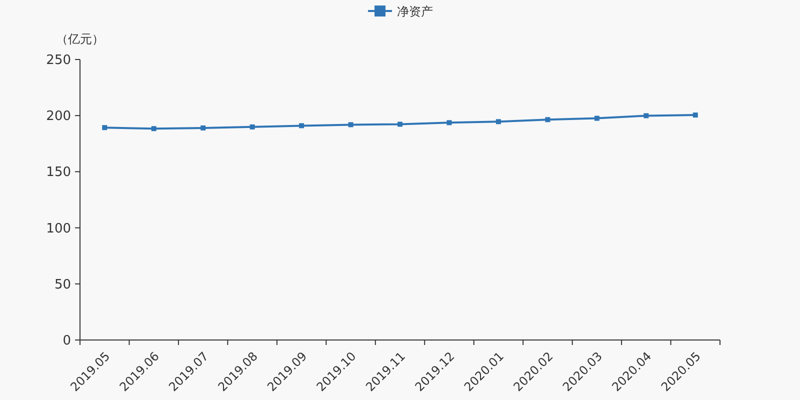  What do you see at coordinates (66, 341) in the screenshot?
I see `y-tick-label: 0` at bounding box center [66, 341].